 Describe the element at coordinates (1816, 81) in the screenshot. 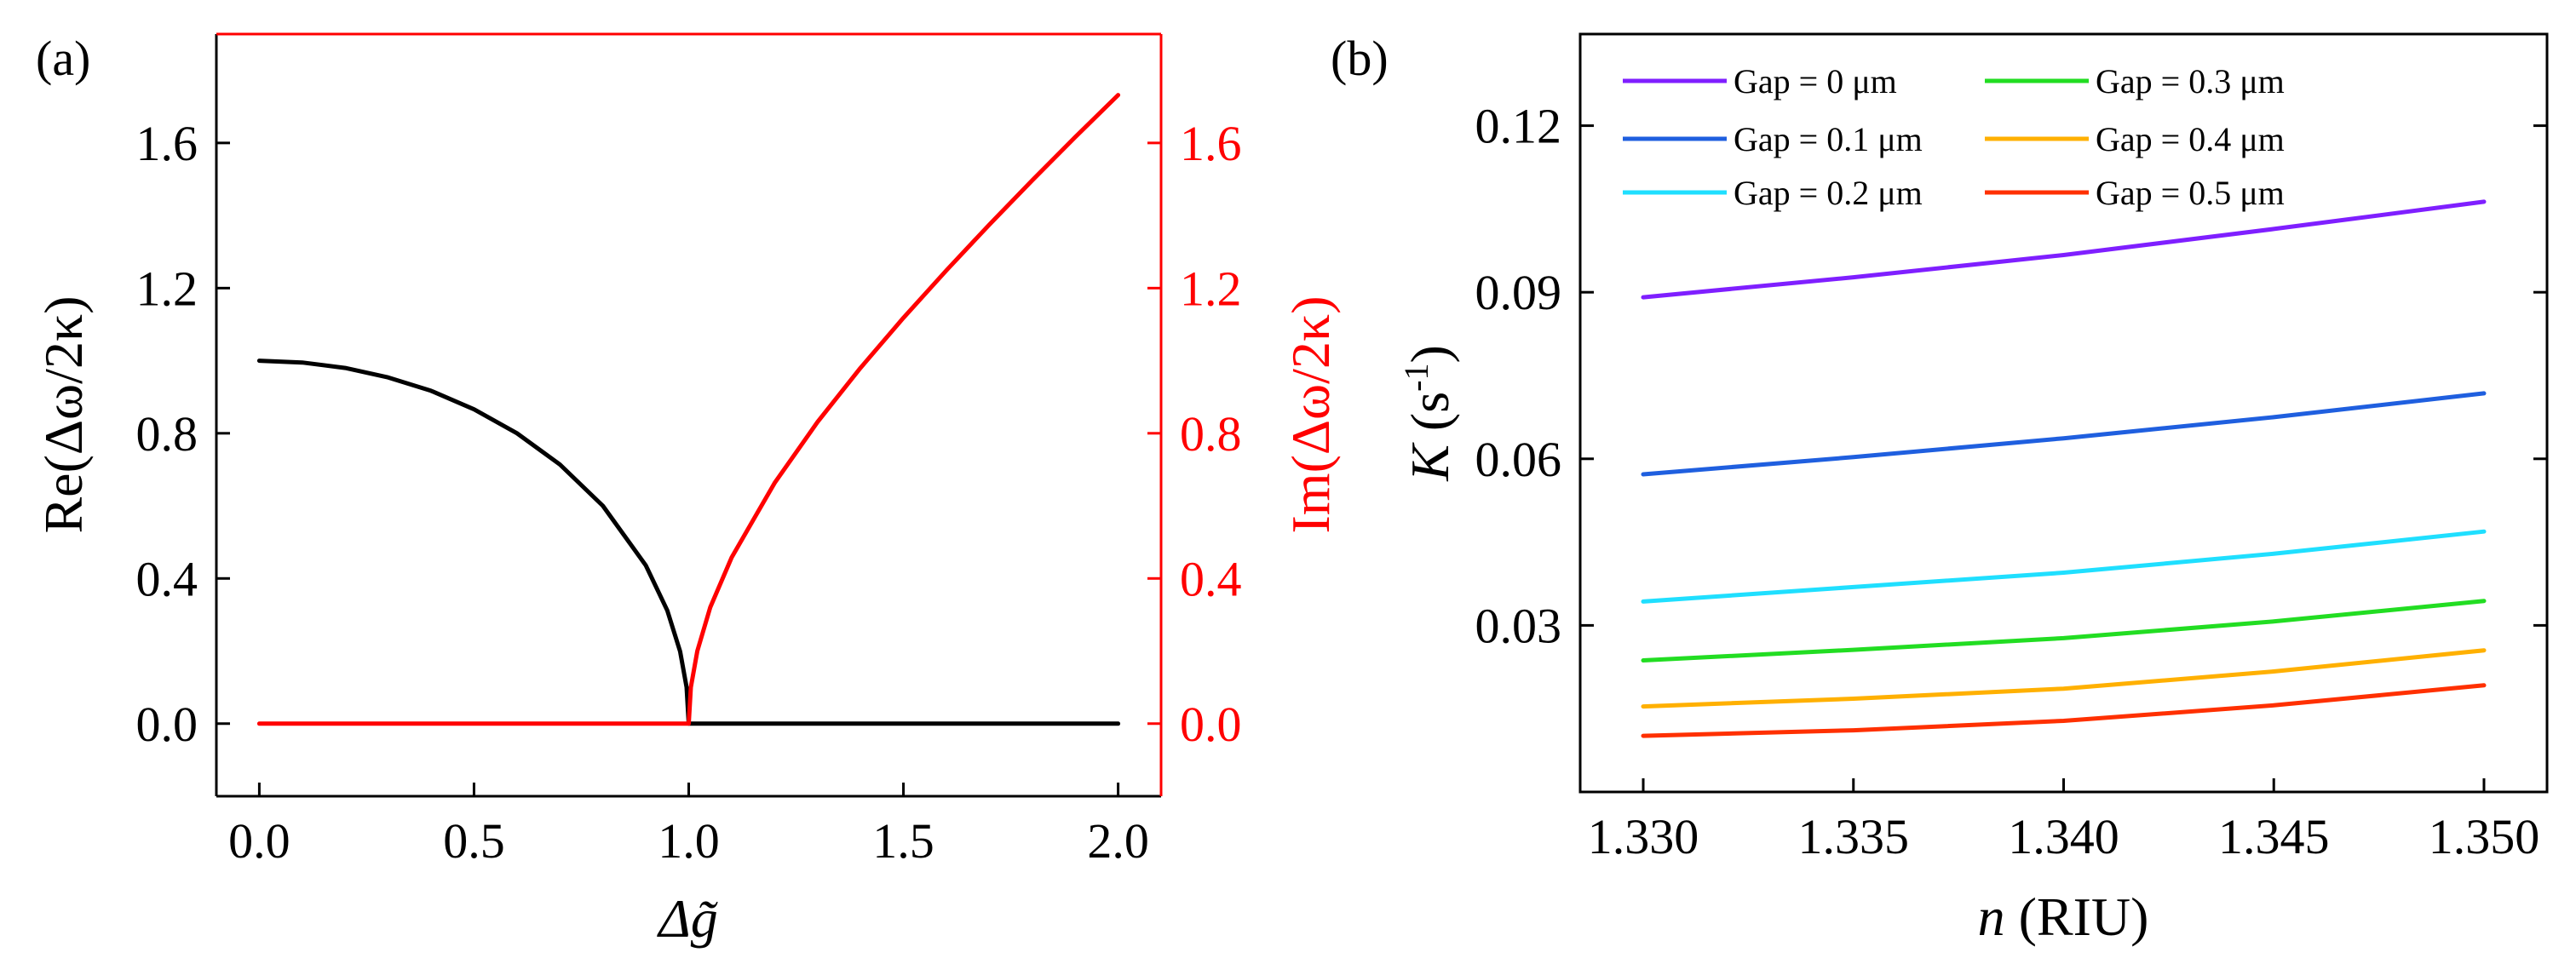

I see `legend-label: Gap = 0 μm` at that location.